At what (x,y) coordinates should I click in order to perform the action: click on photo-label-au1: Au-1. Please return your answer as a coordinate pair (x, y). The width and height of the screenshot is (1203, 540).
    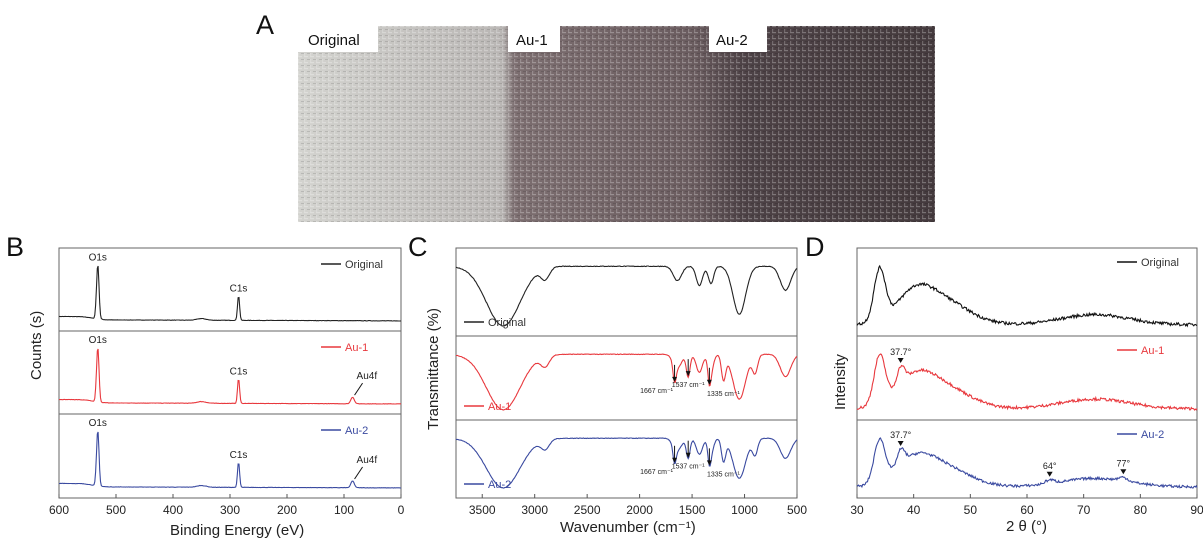
    Looking at the image, I should click on (532, 40).